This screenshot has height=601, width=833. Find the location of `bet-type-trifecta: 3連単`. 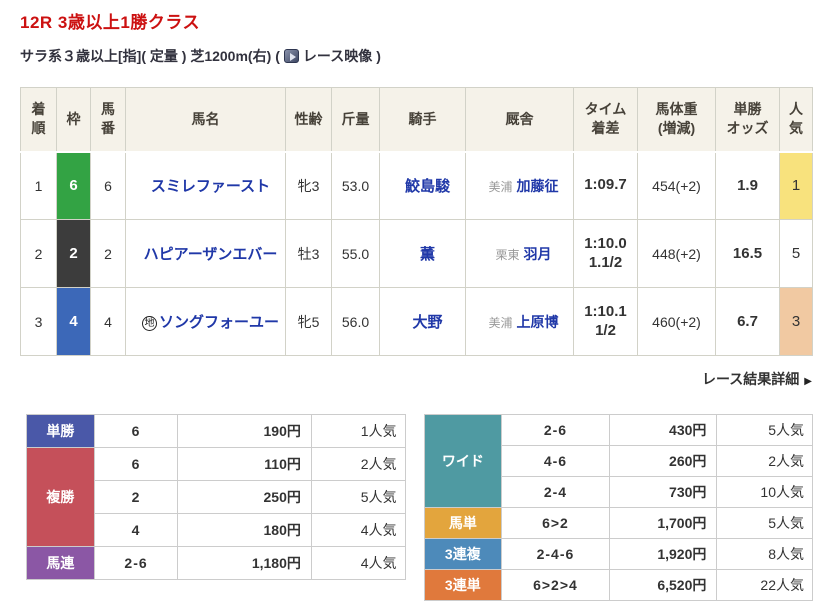

bet-type-trifecta: 3連単 is located at coordinates (463, 585).